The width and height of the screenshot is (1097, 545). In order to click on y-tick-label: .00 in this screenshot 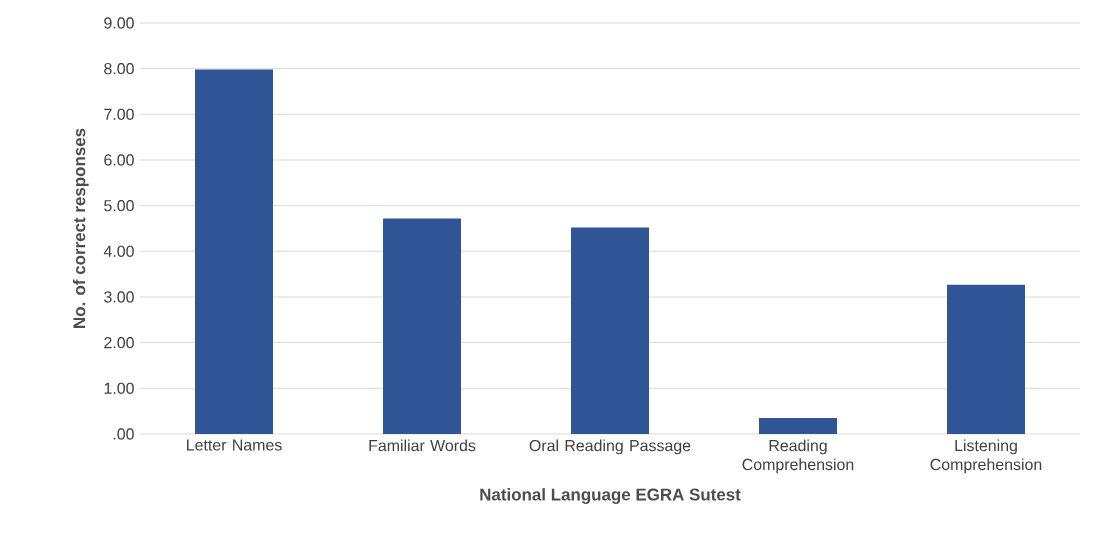, I will do `click(123, 434)`.